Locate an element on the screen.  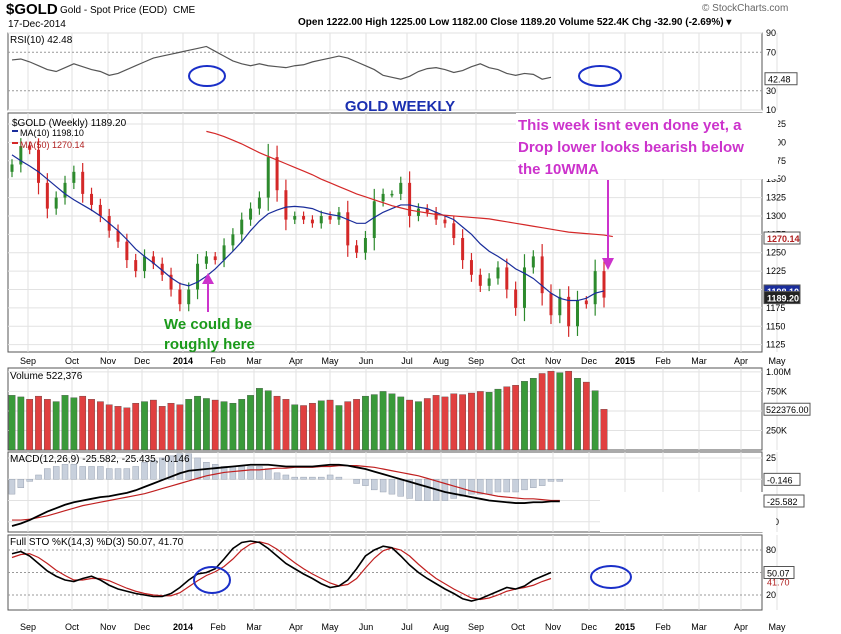
price-tag is located at coordinates (782, 298).